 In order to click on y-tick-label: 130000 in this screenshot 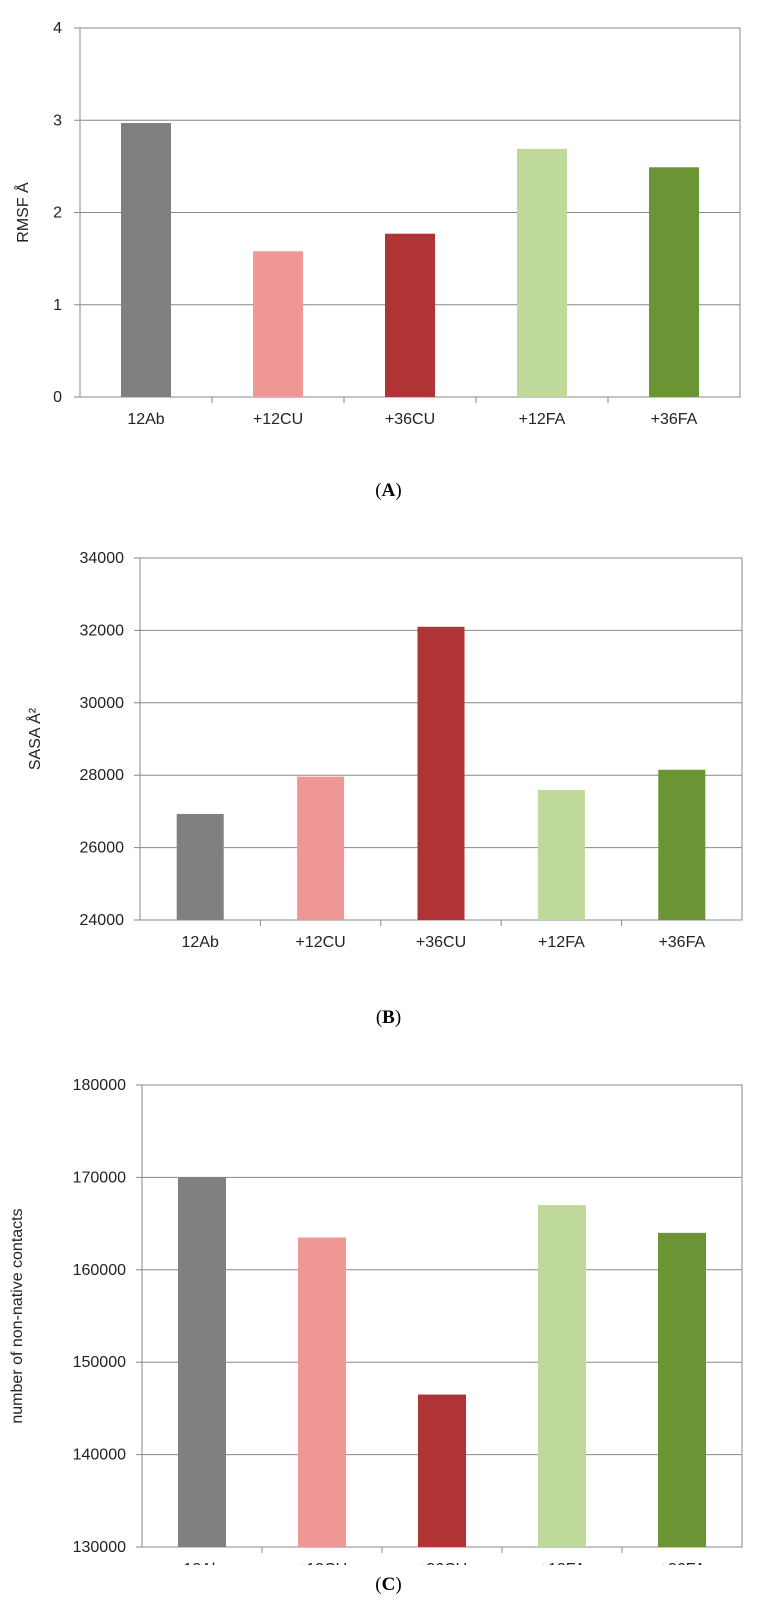, I will do `click(99, 1547)`.